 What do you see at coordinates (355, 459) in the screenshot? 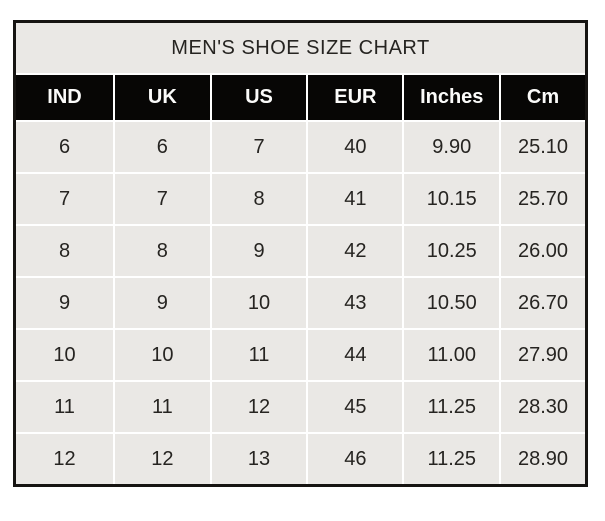
I see `table-cell: 46` at bounding box center [355, 459].